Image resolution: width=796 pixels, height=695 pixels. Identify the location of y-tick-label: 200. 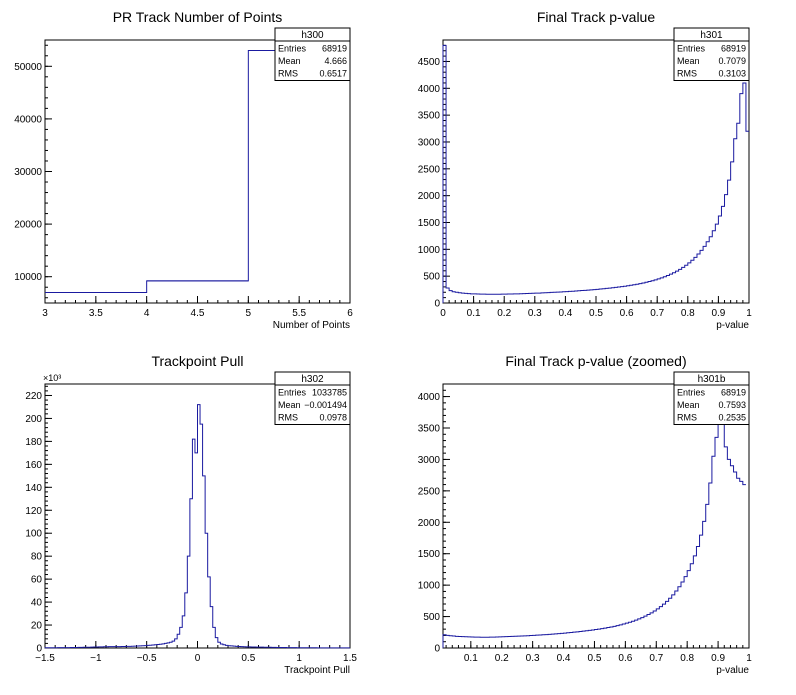
(33, 419).